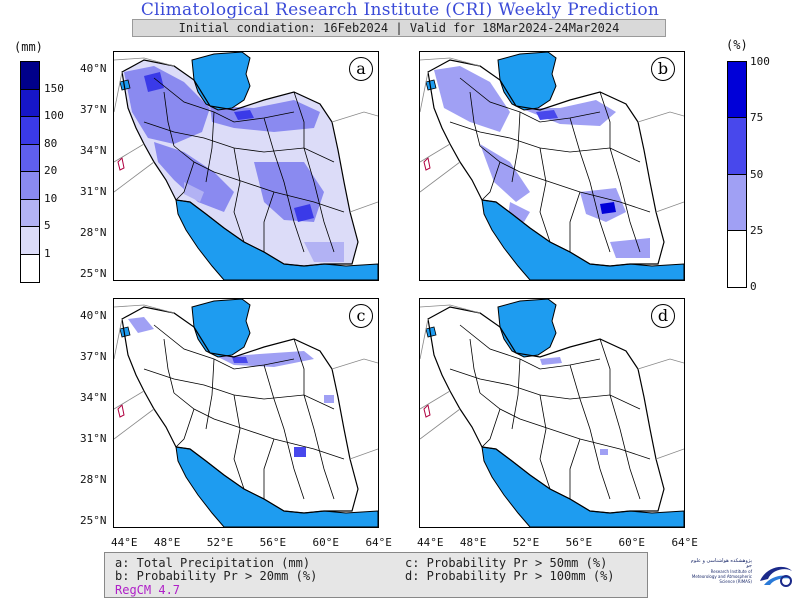 The image size is (800, 600). I want to click on panel-label-b: b, so click(663, 69).